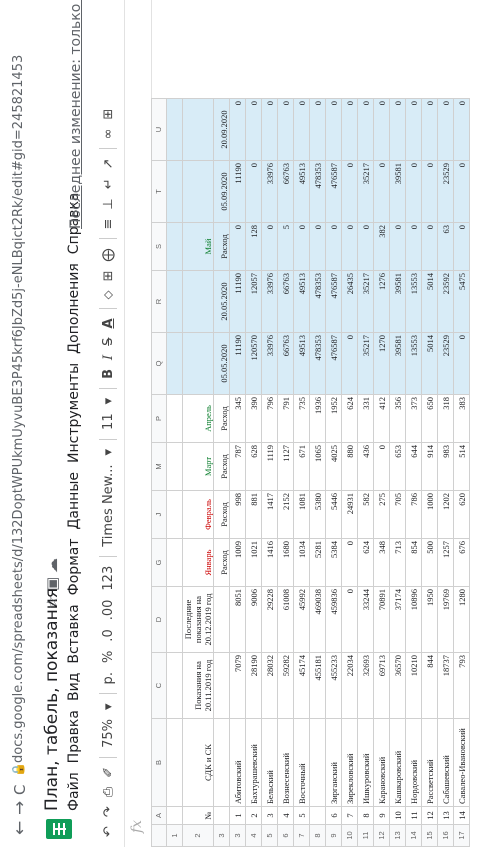 Image resolution: width=490 pixels, height=847 pixels. Describe the element at coordinates (253, 835) in the screenshot. I see `row-number: 4` at that location.